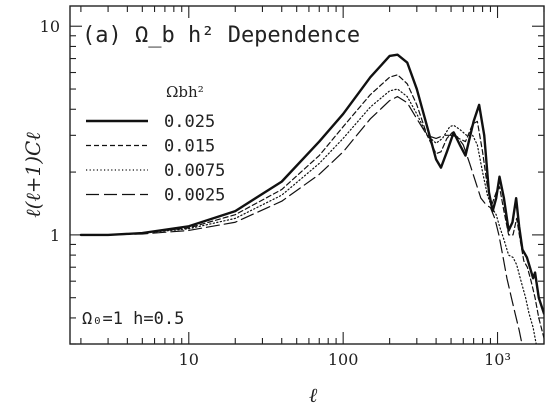  I want to click on y-tick-label: 1, so click(55, 235).